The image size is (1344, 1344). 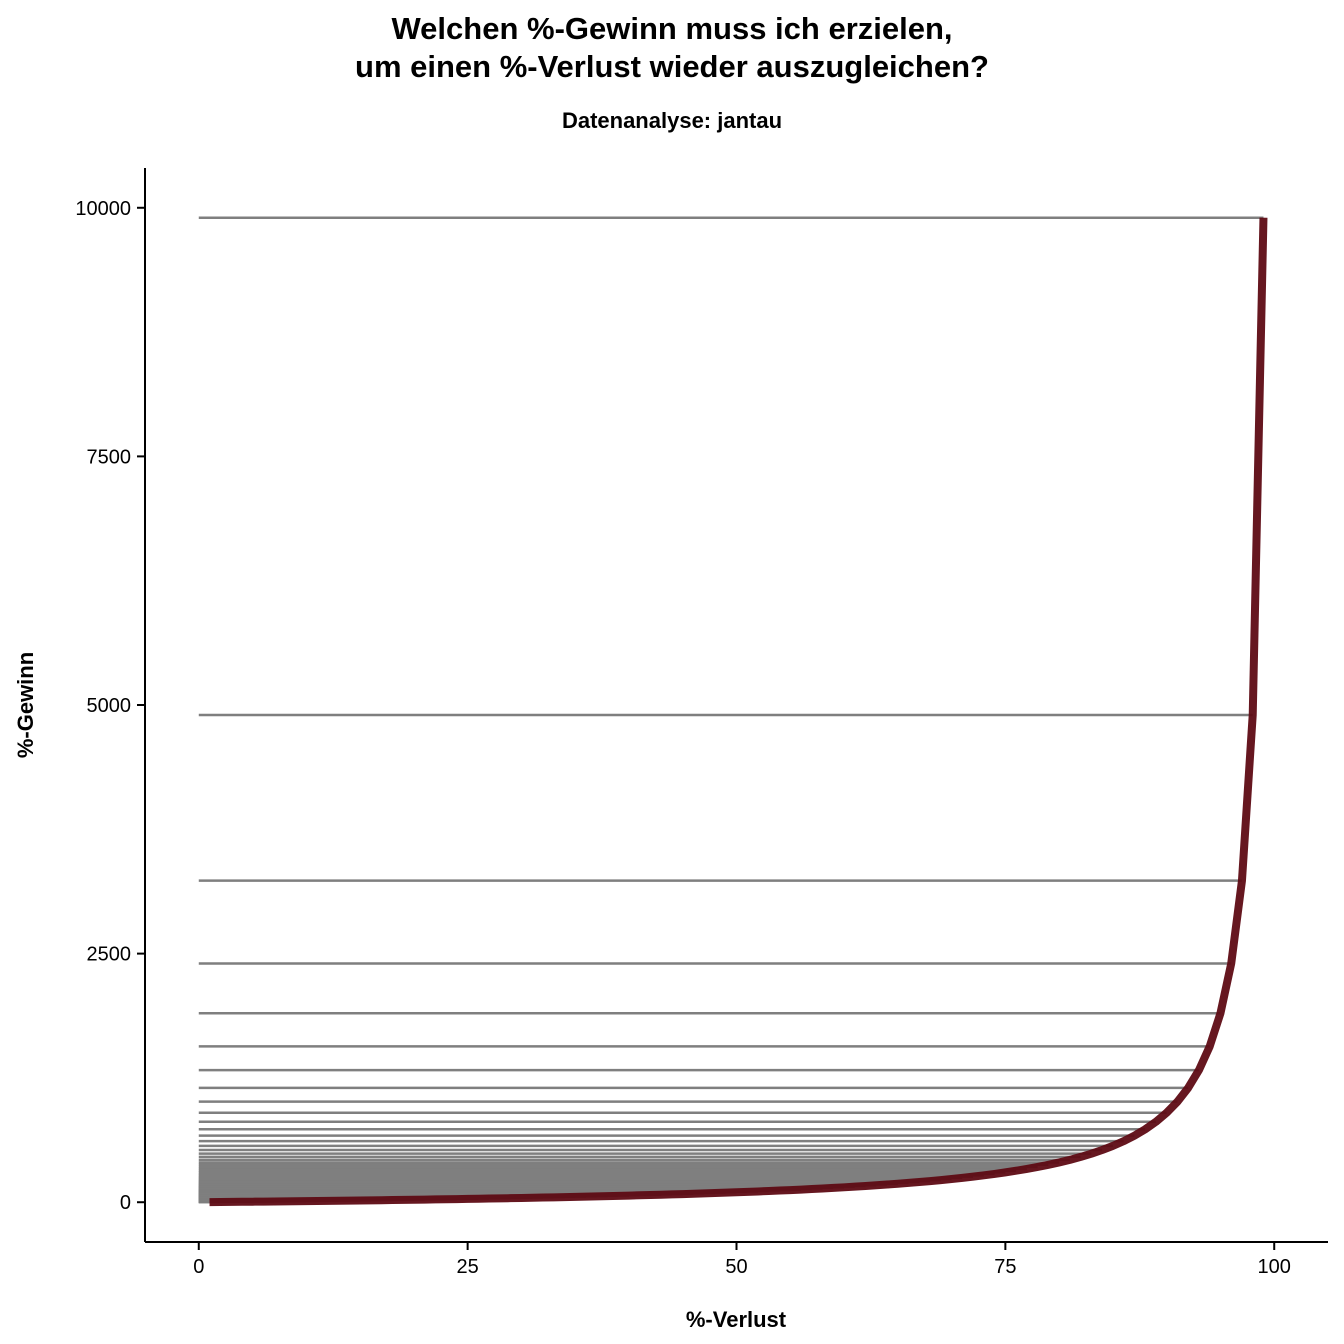 What do you see at coordinates (103, 209) in the screenshot?
I see `y-tick-label-10000: 10000` at bounding box center [103, 209].